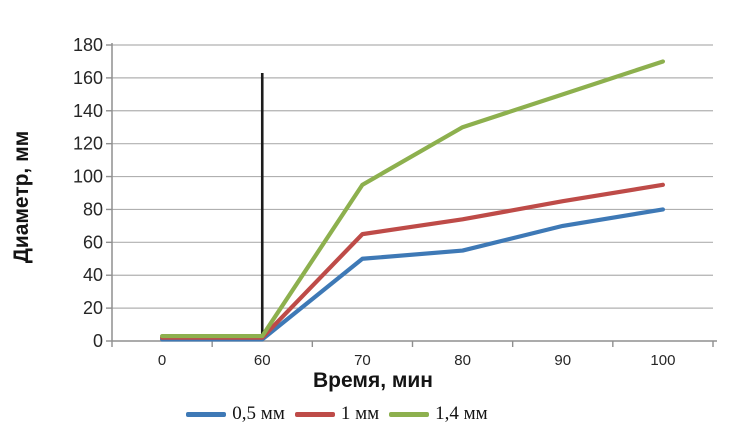 Image resolution: width=750 pixels, height=439 pixels. What do you see at coordinates (258, 413) in the screenshot?
I see `legend-label: 0,5 мм` at bounding box center [258, 413].